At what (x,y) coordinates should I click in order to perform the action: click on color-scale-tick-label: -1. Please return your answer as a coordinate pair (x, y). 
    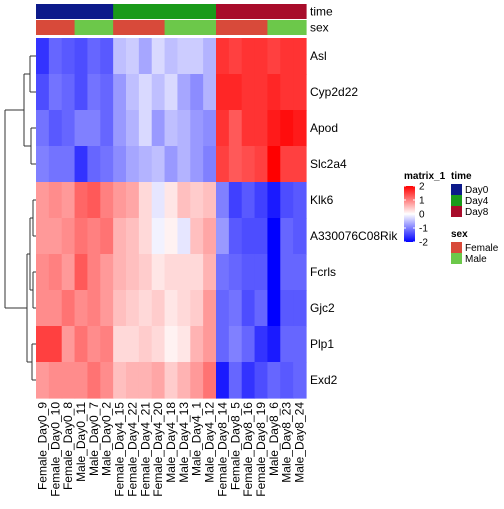
    Looking at the image, I should click on (423, 229).